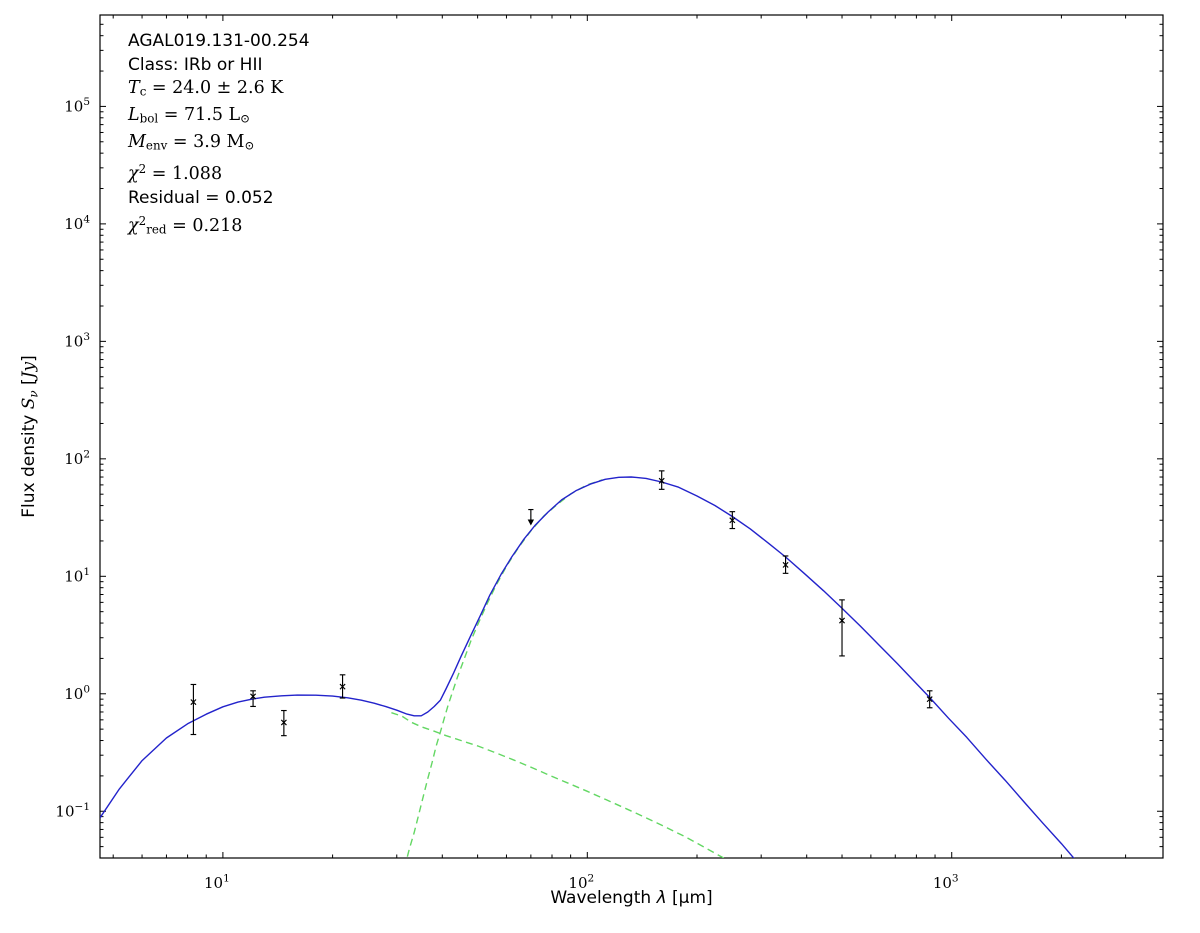 The height and width of the screenshot is (933, 1200). I want to click on annotation-line: Lbol = 71.5 L⊙, so click(219, 117).